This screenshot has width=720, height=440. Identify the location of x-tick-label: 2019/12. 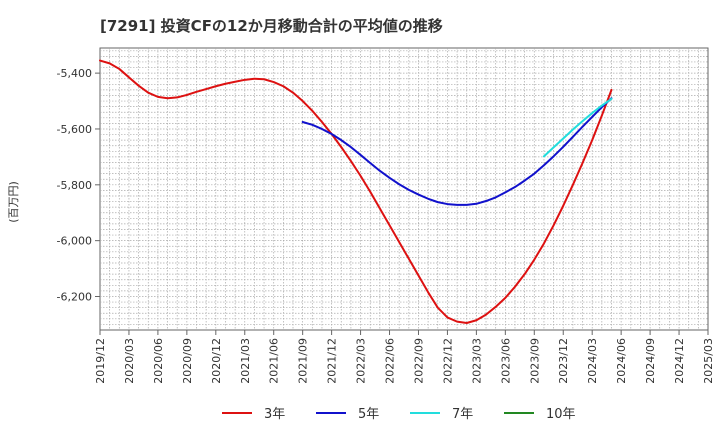
(100, 361).